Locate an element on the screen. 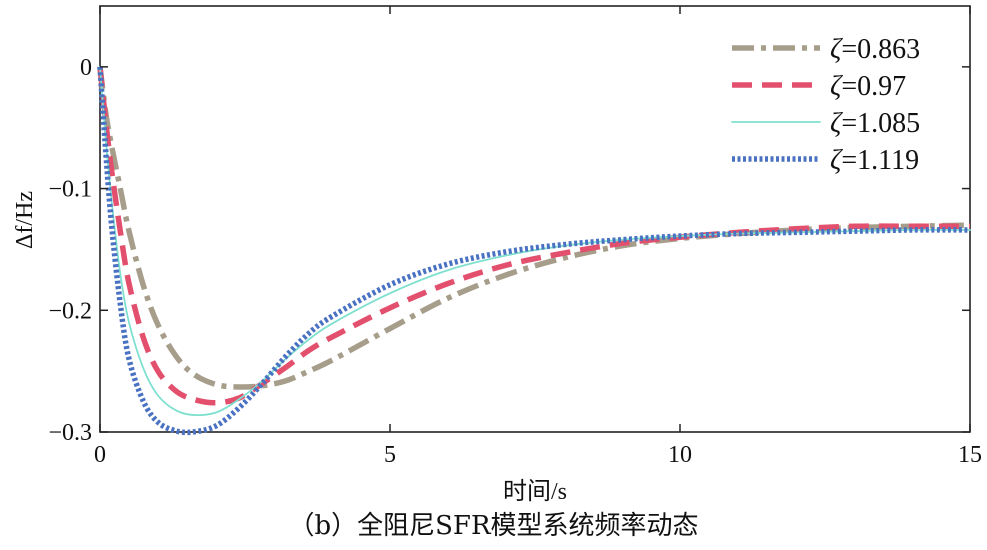  x-tick-label: 5 is located at coordinates (390, 455).